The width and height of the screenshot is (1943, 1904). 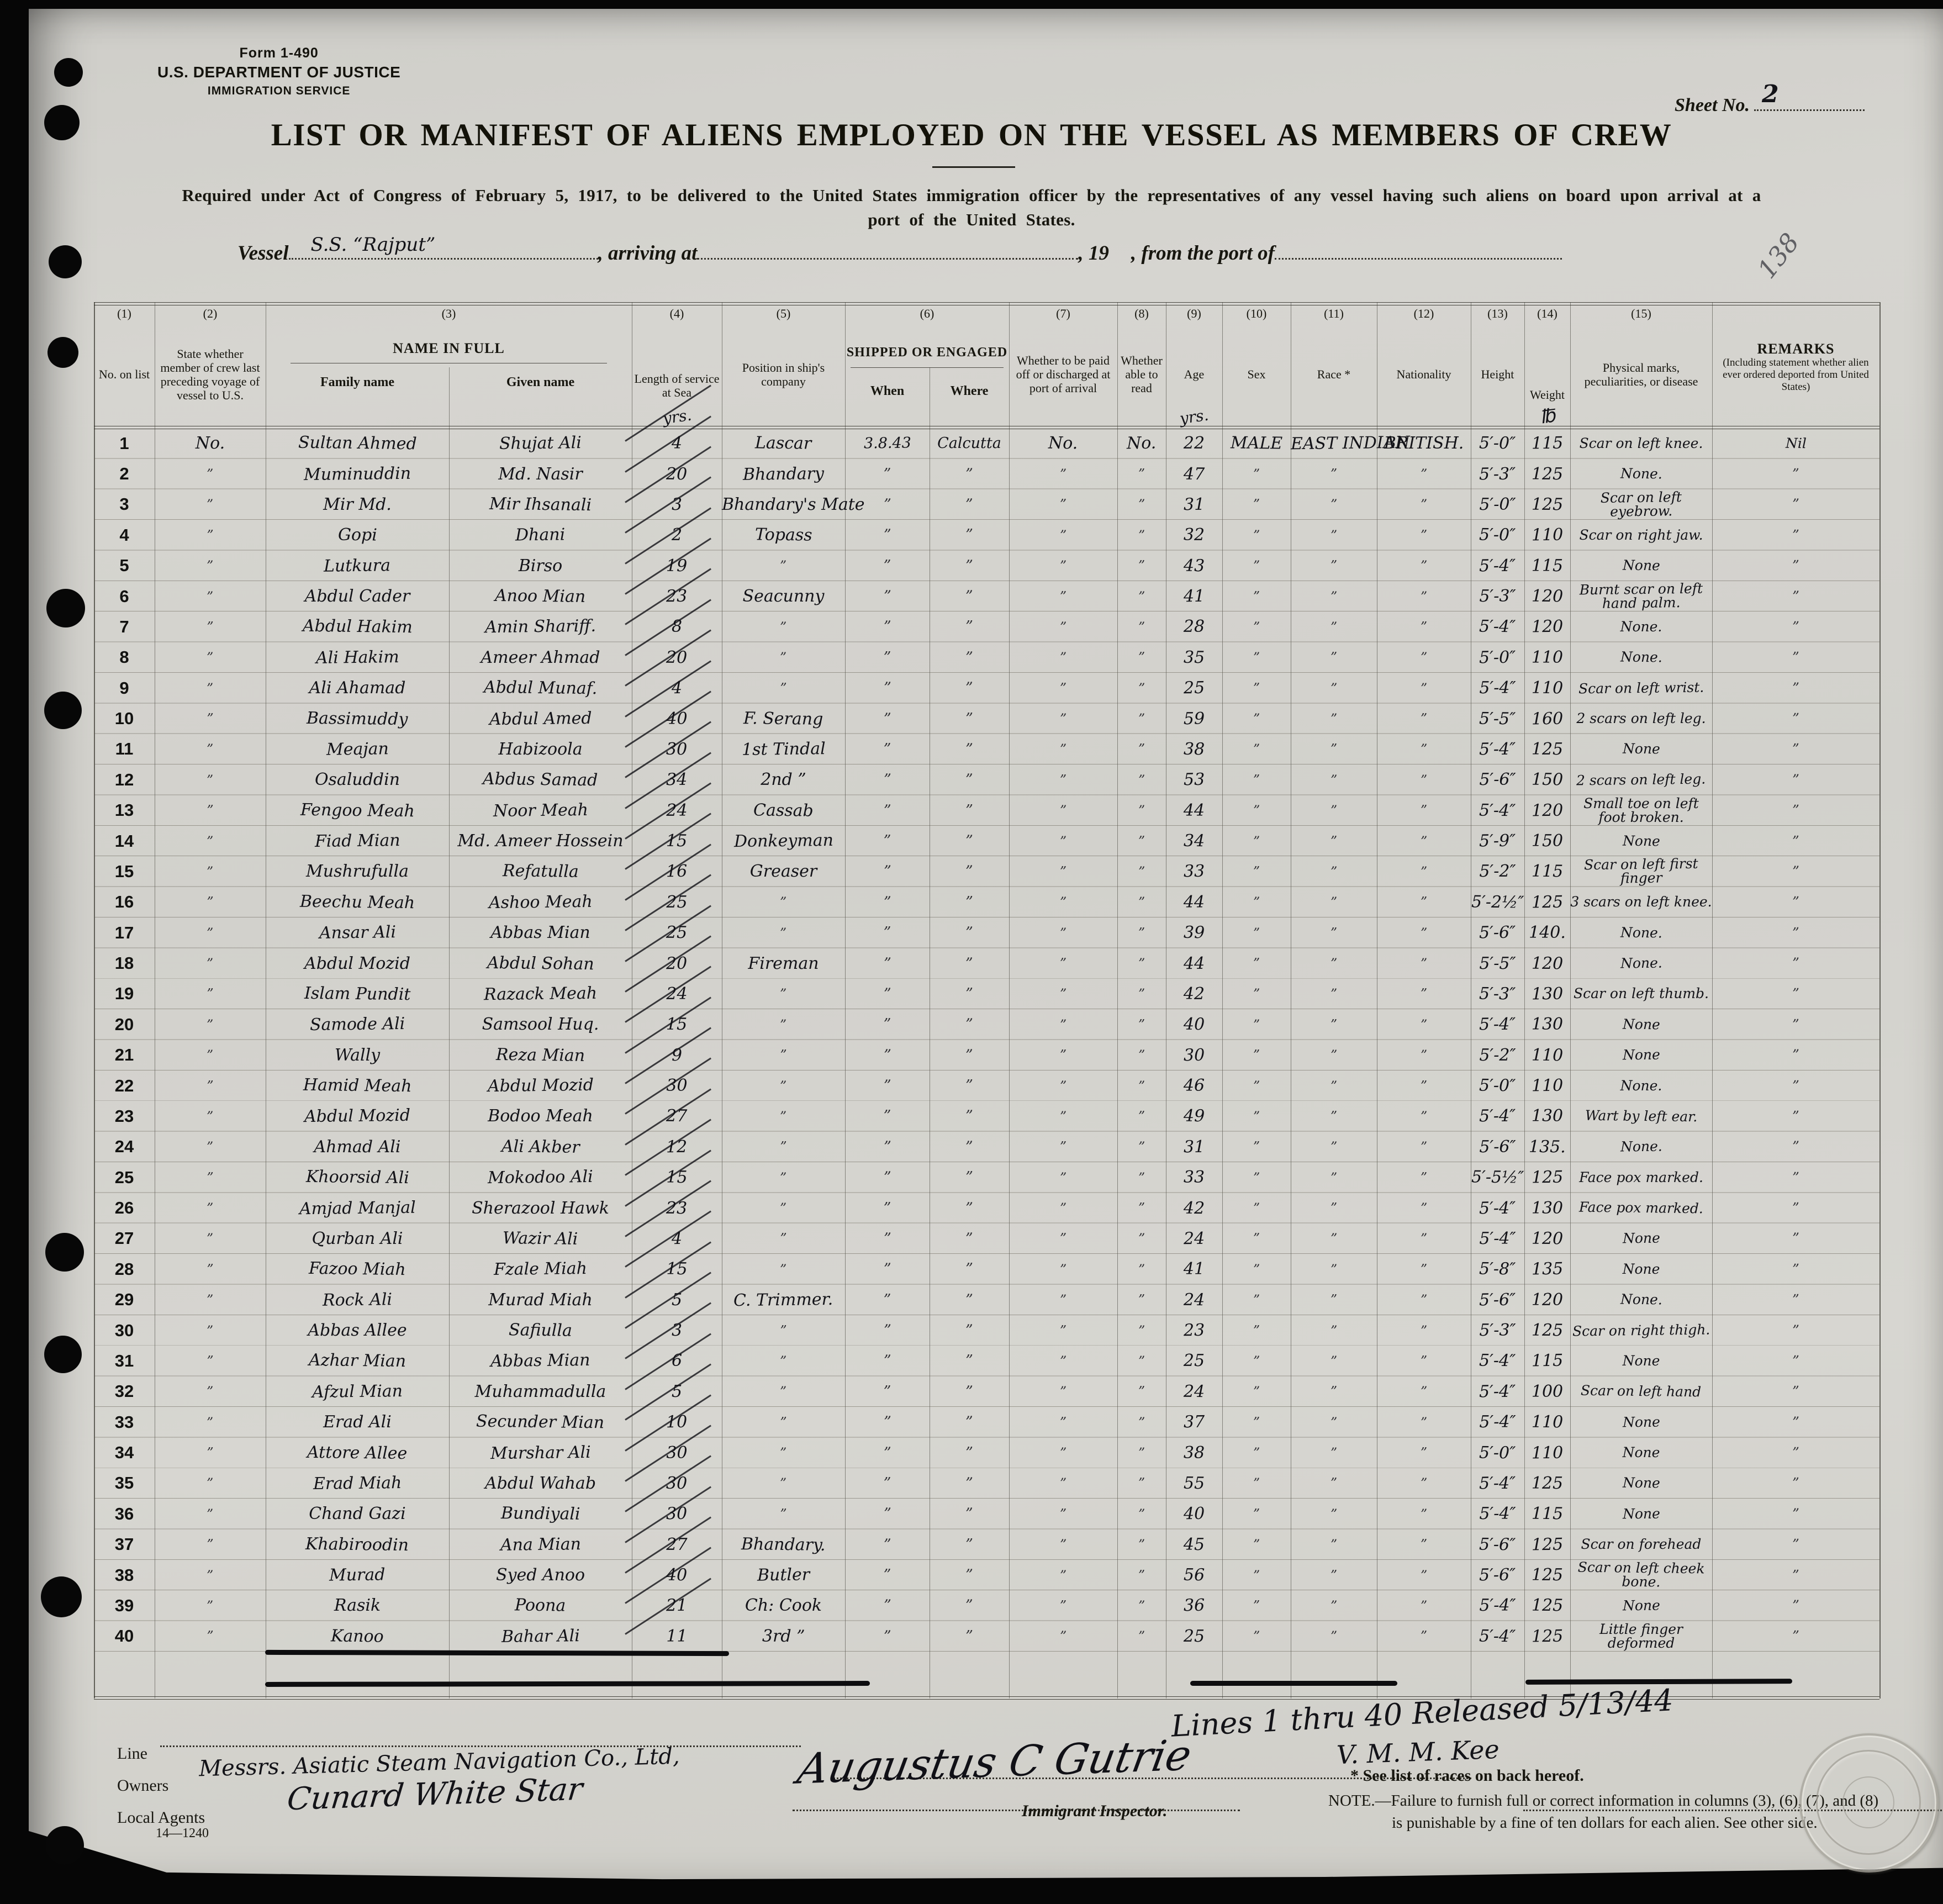 What do you see at coordinates (673, 1428) in the screenshot?
I see `service-years-value: 30` at bounding box center [673, 1428].